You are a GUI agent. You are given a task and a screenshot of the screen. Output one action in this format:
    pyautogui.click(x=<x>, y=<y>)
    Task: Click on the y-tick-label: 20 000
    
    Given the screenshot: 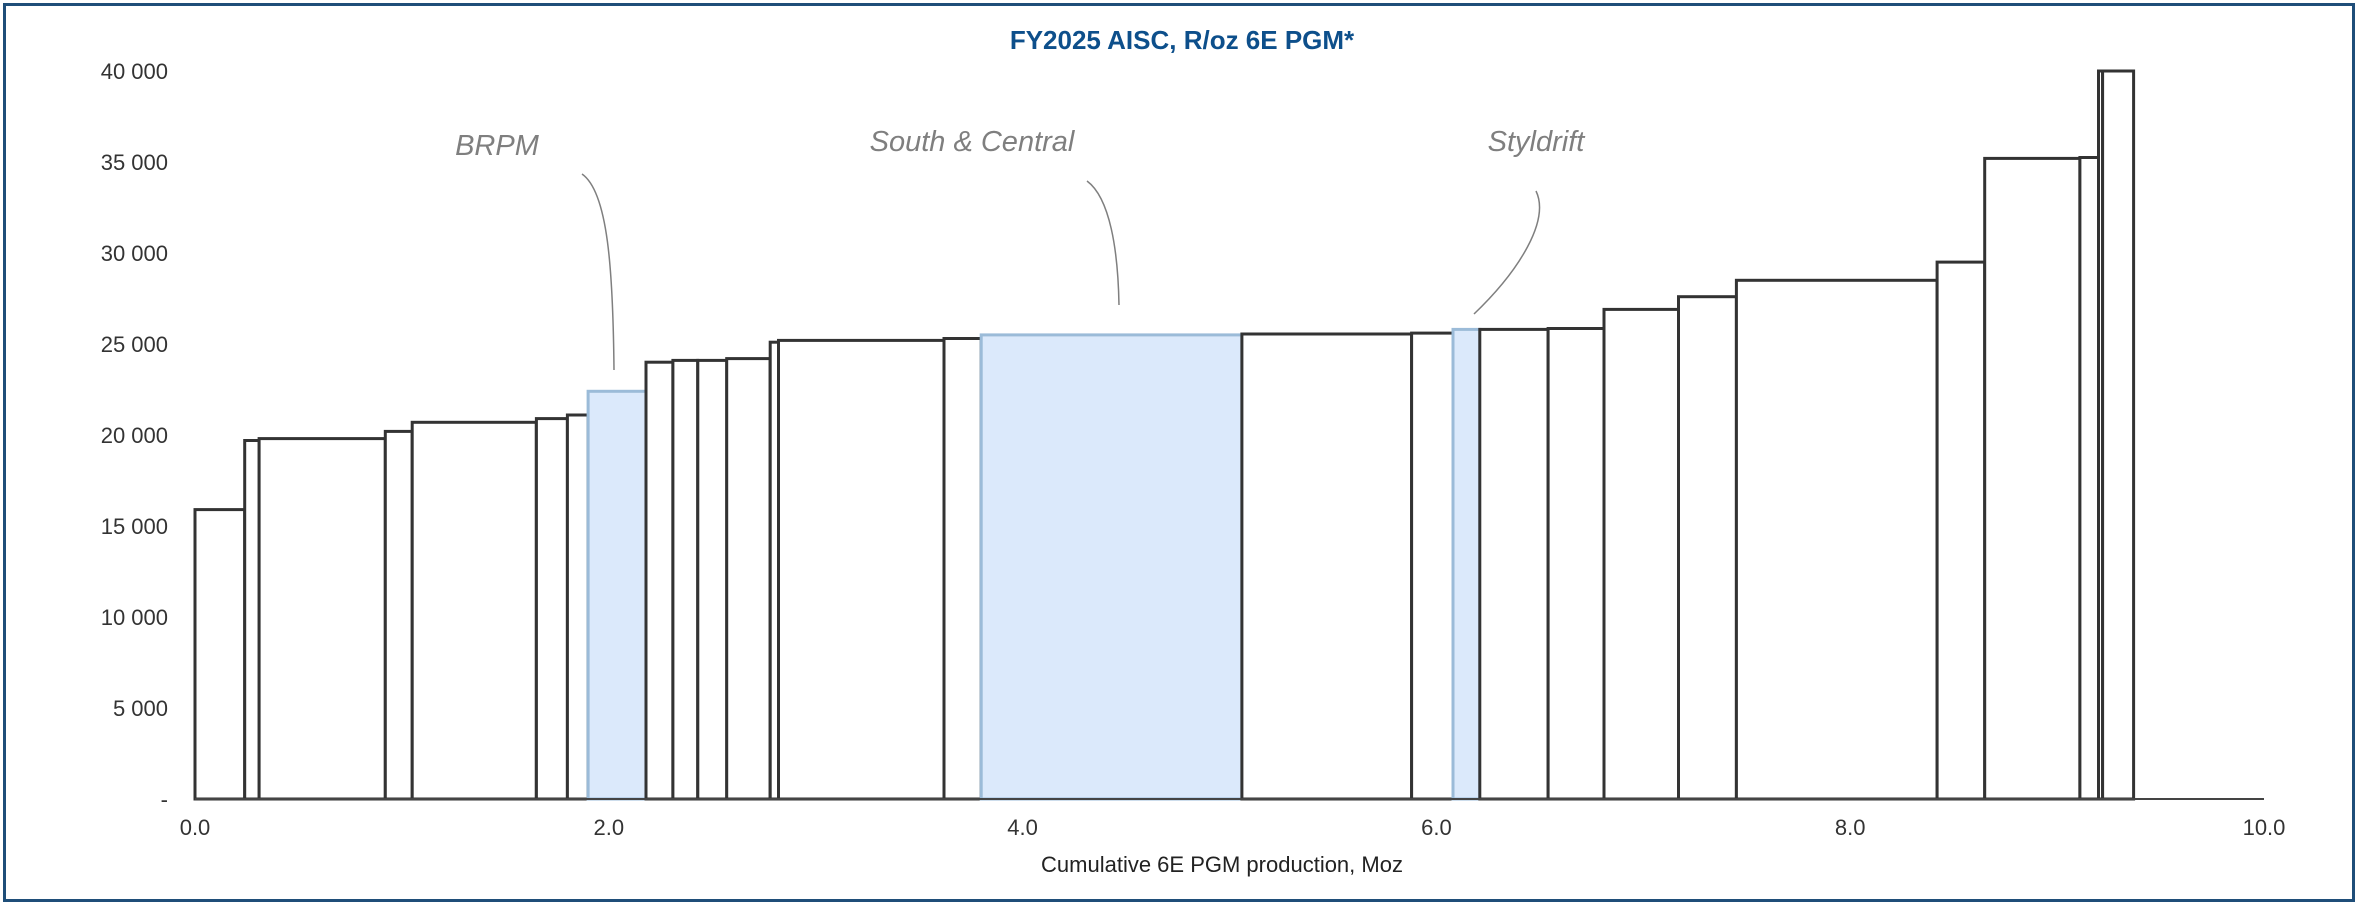 What is the action you would take?
    pyautogui.click(x=134, y=435)
    